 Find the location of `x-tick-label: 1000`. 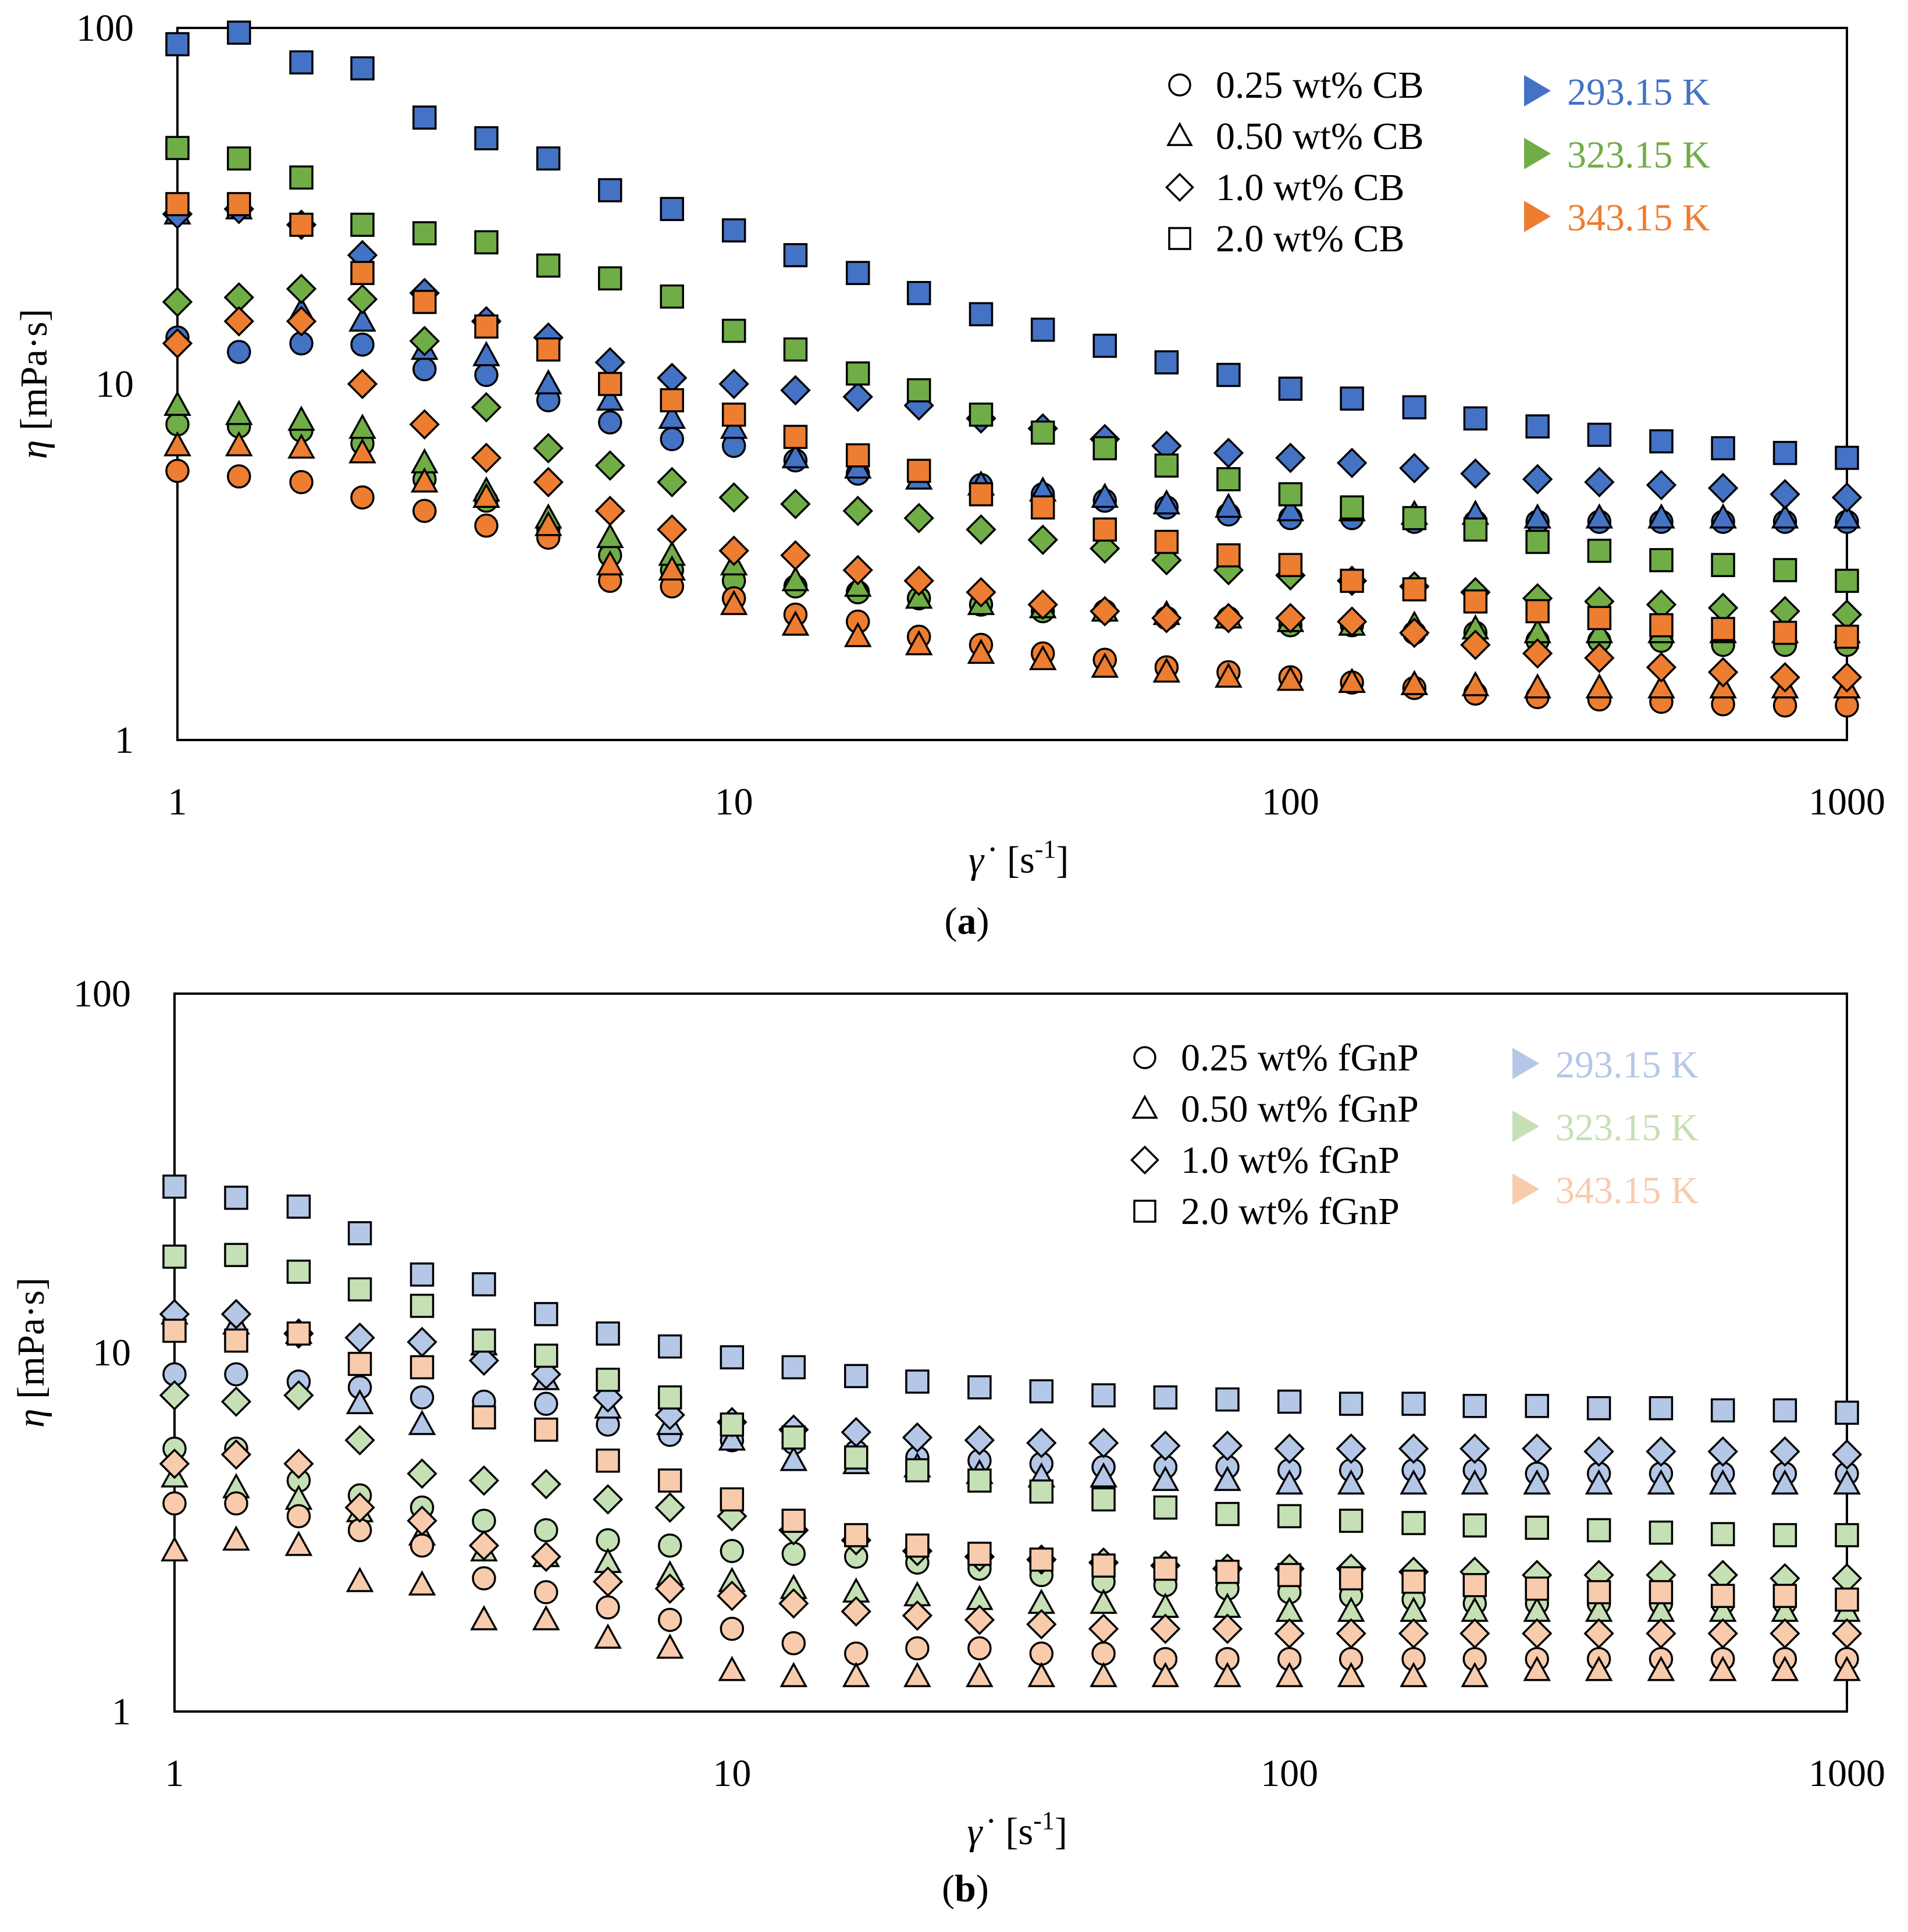

x-tick-label: 1000 is located at coordinates (1847, 802).